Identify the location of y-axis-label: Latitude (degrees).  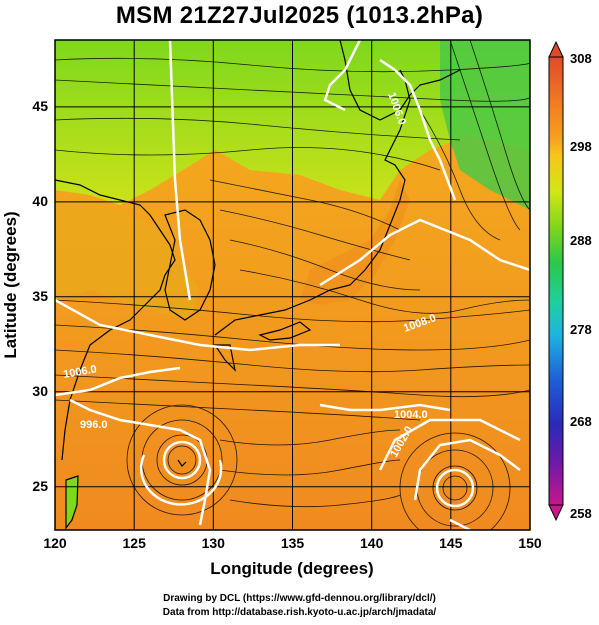
(10, 284).